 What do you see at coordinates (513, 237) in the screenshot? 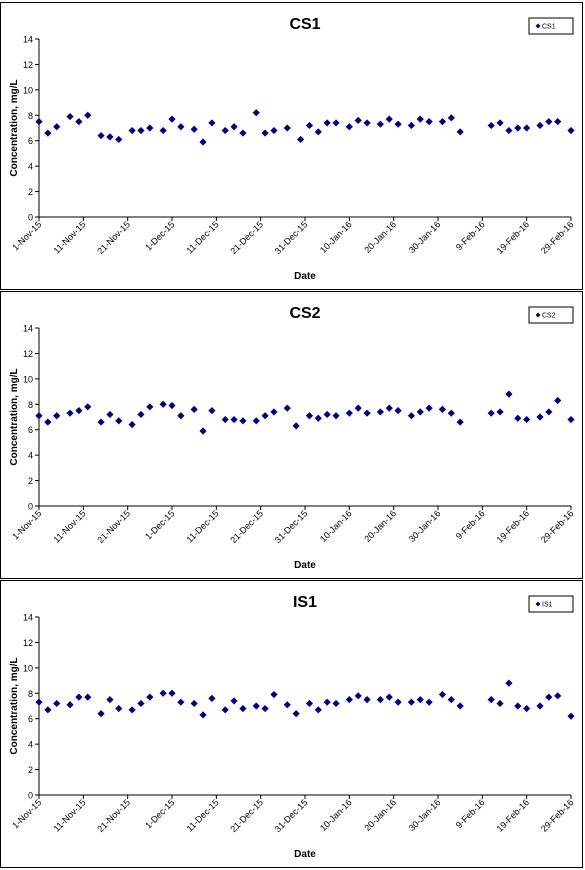
I see `x-tick-label: 19-Feb-16` at bounding box center [513, 237].